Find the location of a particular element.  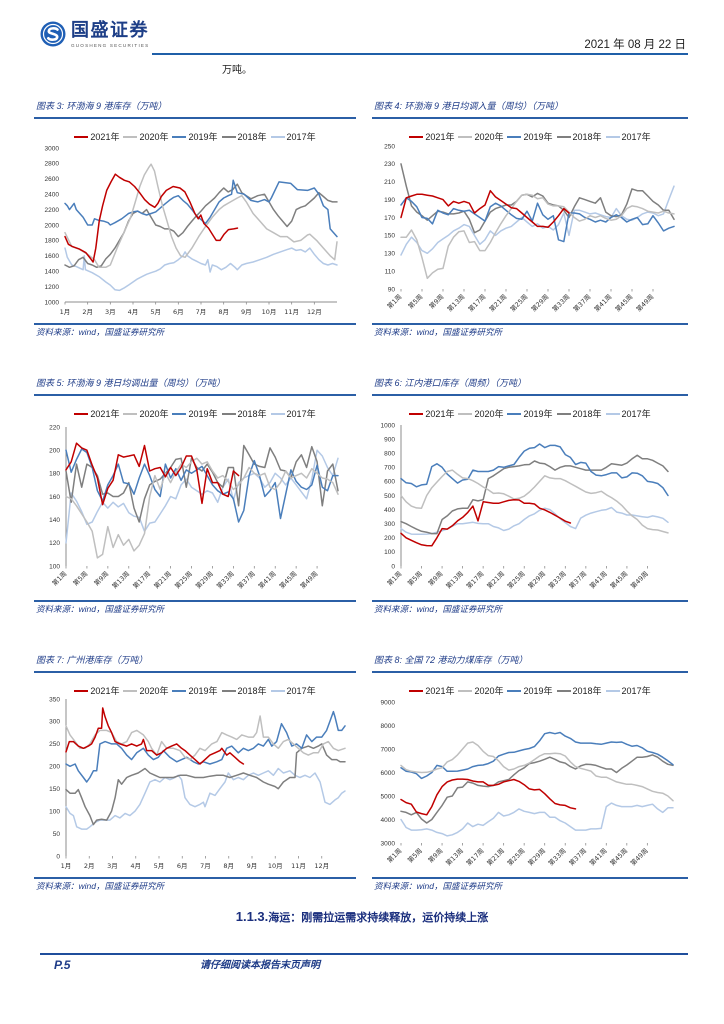

y-tick-label: 250 is located at coordinates (54, 744).